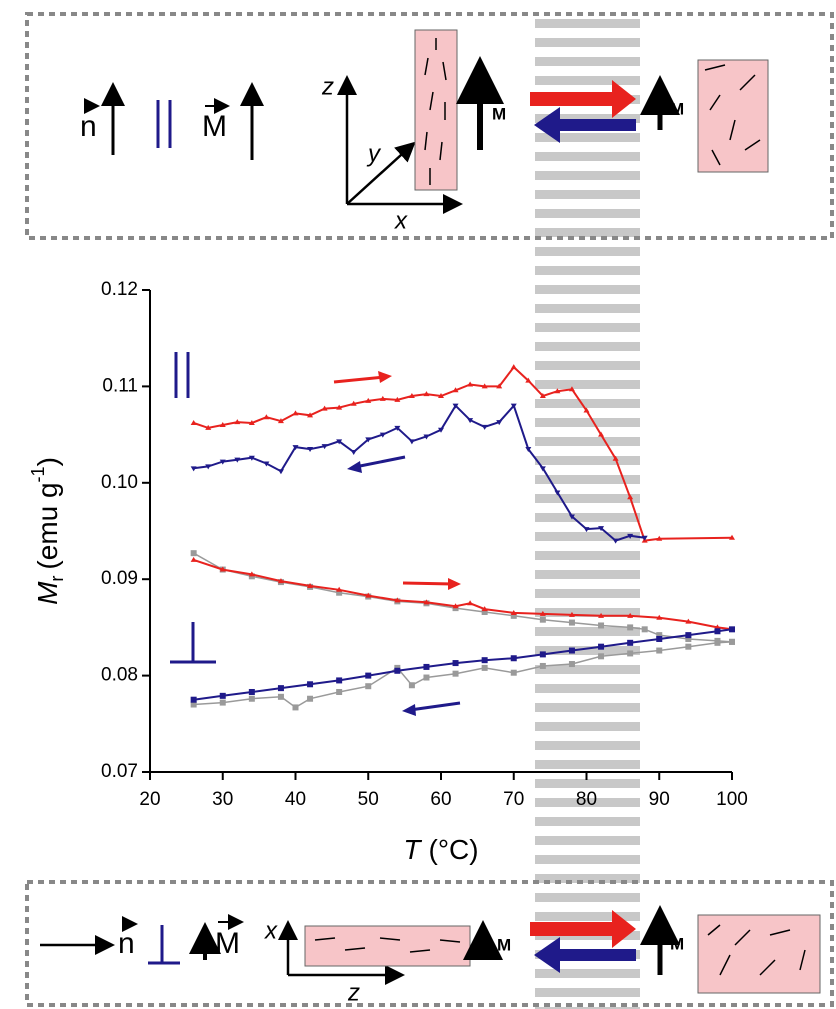 The image size is (836, 1009). Describe the element at coordinates (119, 675) in the screenshot. I see `y-tick-label: 0.08` at that location.